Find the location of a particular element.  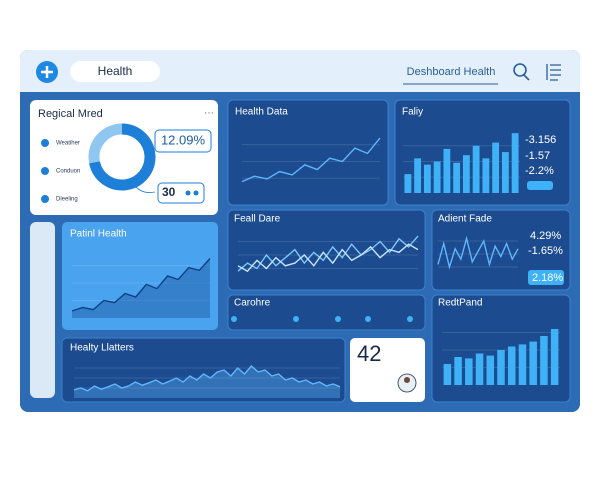

search-handle is located at coordinates (526, 77).